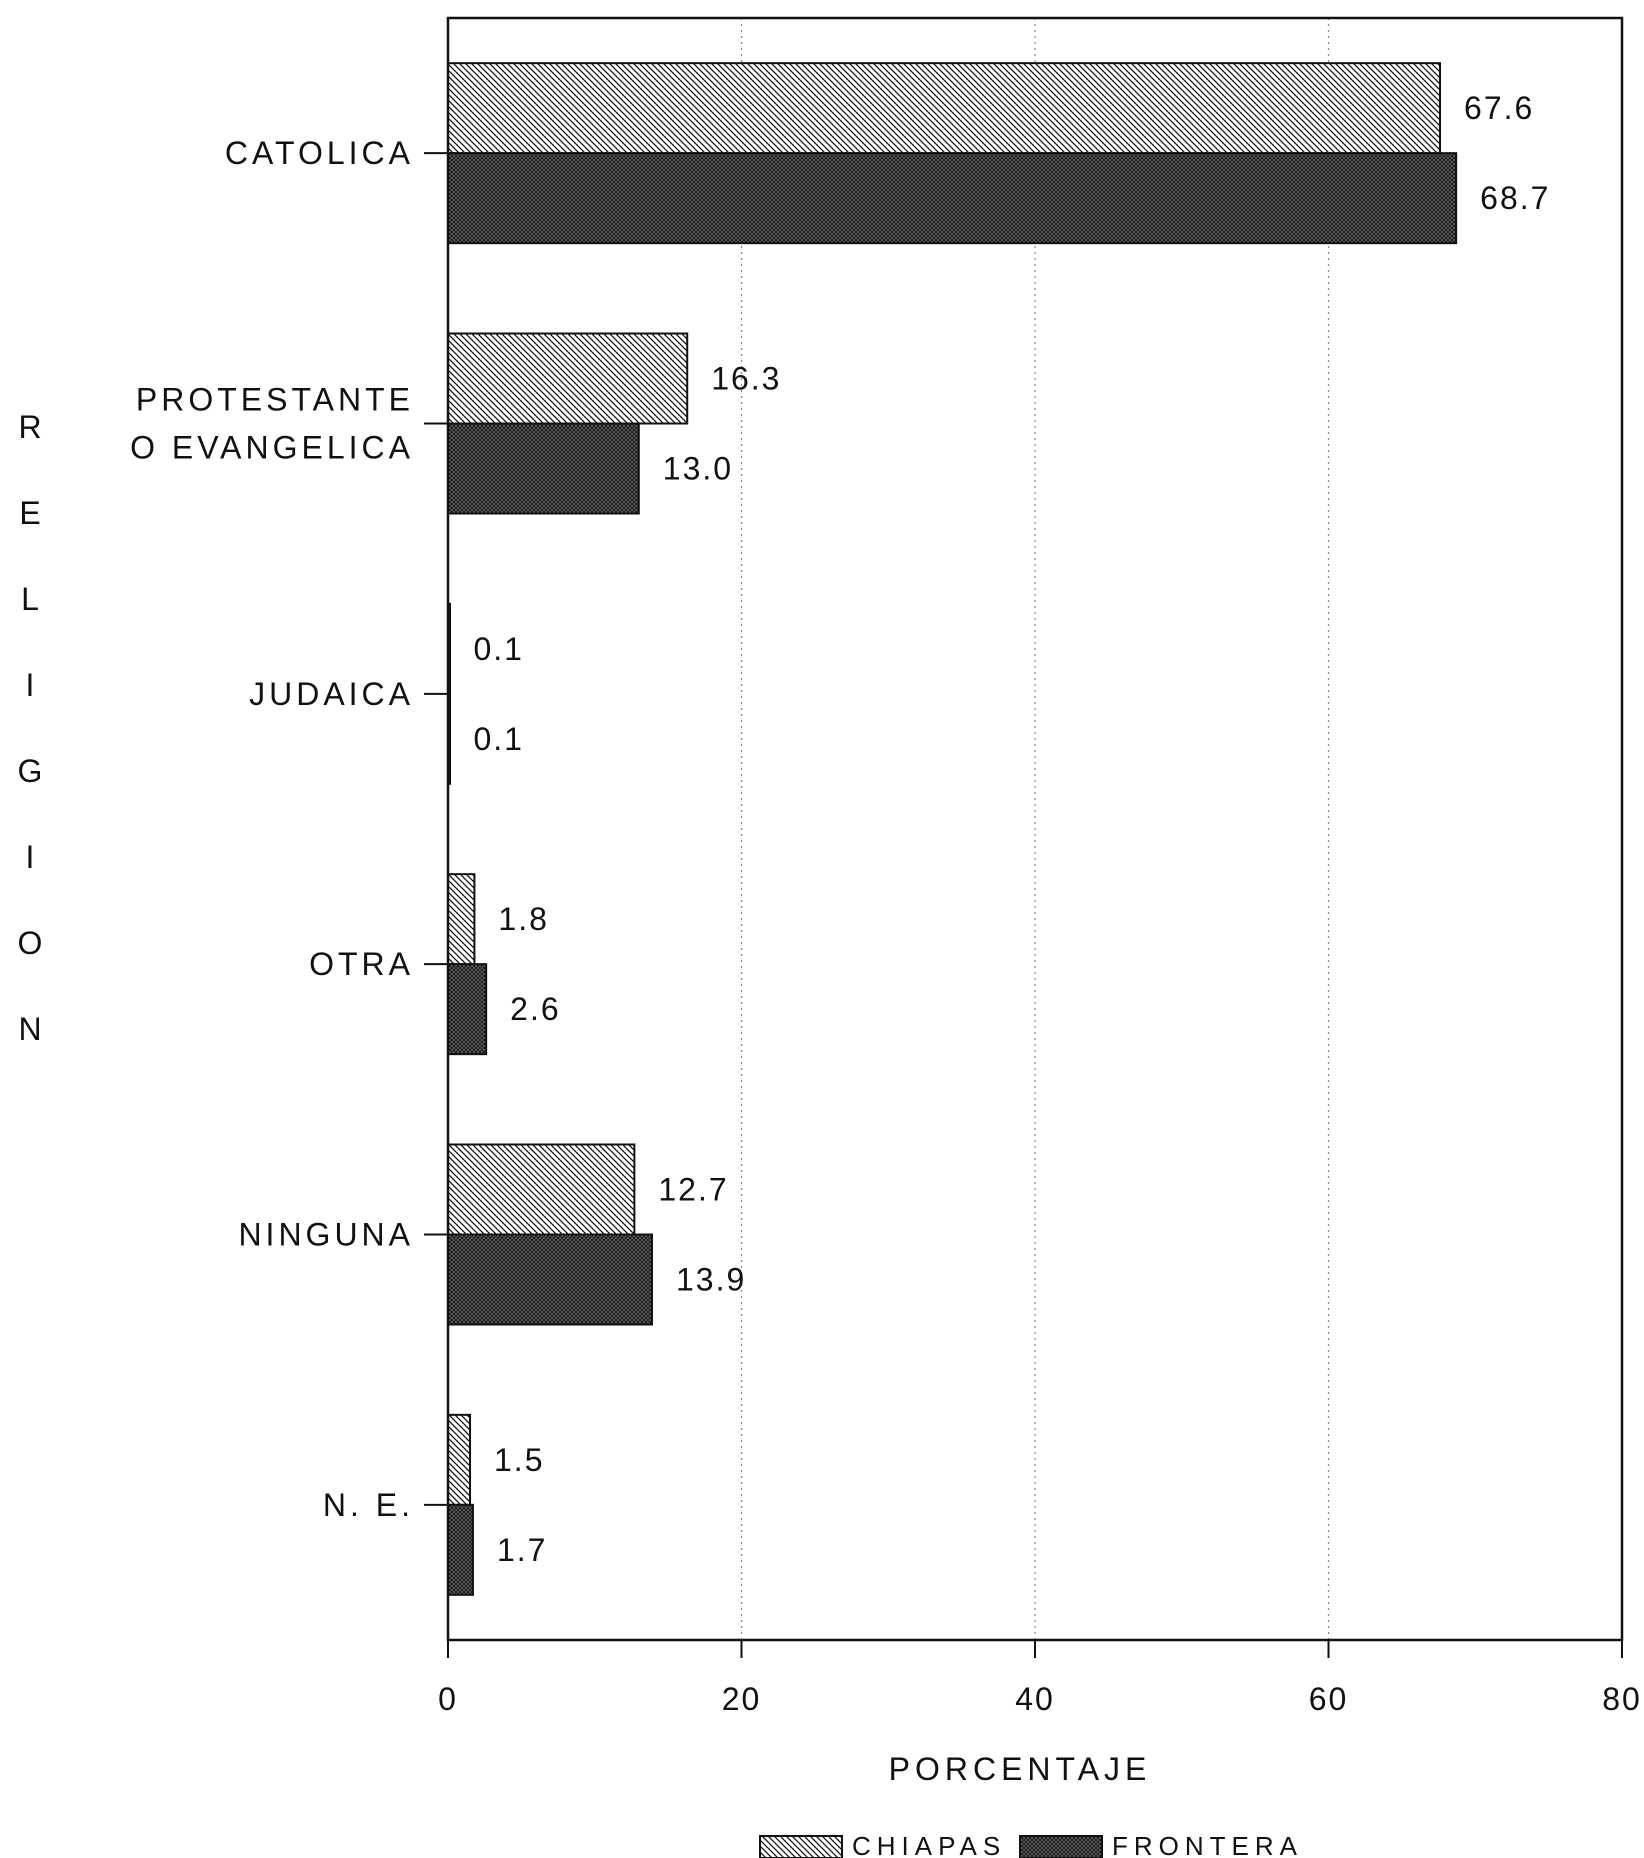 Image resolution: width=1644 pixels, height=1858 pixels. I want to click on y-axis-title-letter: G, so click(30, 771).